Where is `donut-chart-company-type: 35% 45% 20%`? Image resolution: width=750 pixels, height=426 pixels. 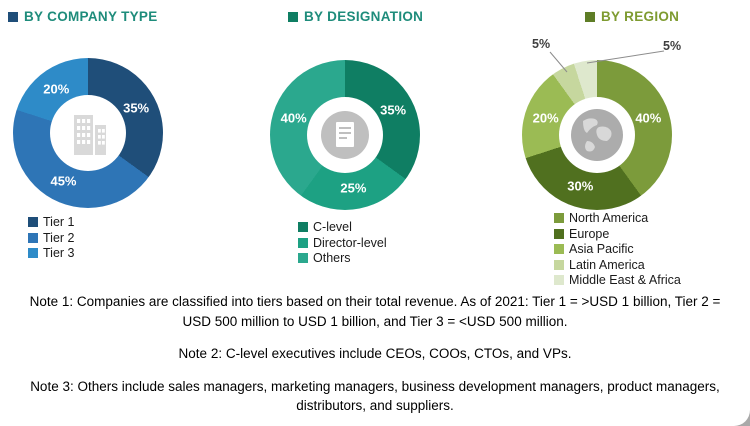 donut-chart-company-type: 35% 45% 20% is located at coordinates (88, 133).